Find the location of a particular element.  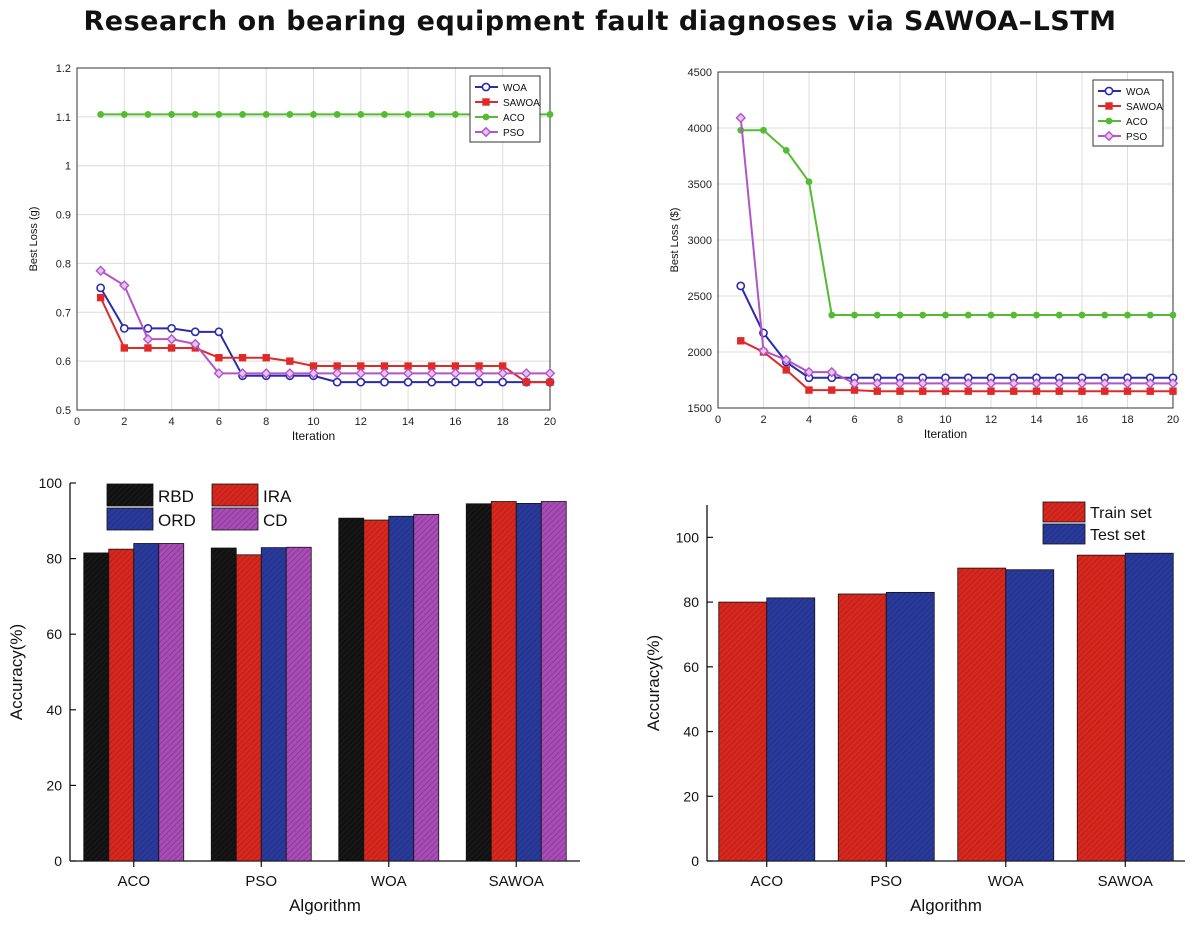

y-tick-label: 3500 is located at coordinates (700, 185).